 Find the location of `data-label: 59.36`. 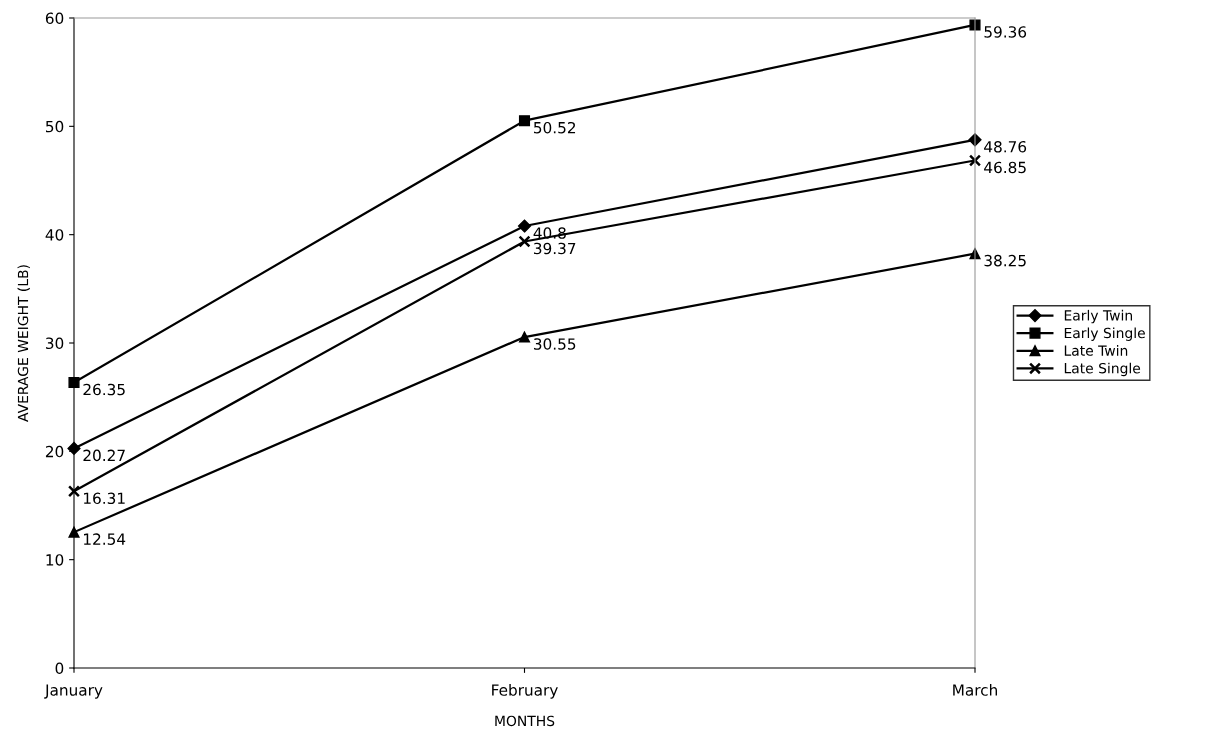

data-label: 59.36 is located at coordinates (1005, 32).